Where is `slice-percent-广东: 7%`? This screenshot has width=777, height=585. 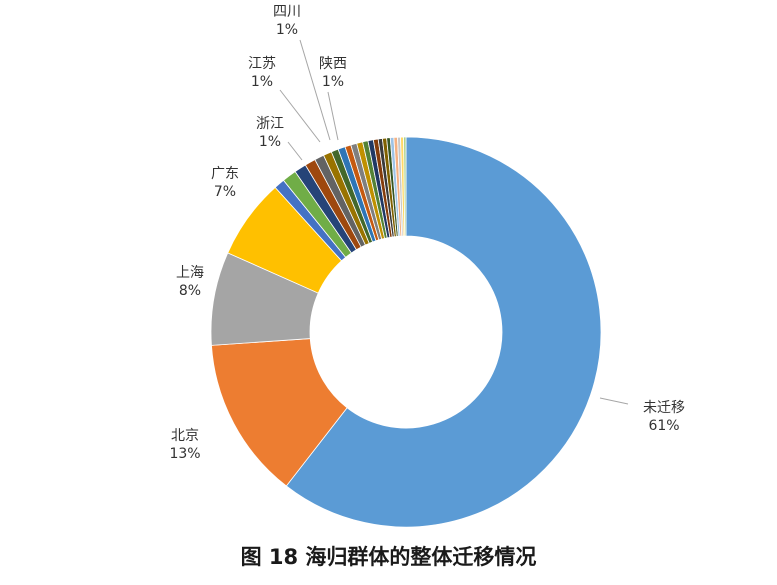
slice-percent-广东: 7% is located at coordinates (225, 192).